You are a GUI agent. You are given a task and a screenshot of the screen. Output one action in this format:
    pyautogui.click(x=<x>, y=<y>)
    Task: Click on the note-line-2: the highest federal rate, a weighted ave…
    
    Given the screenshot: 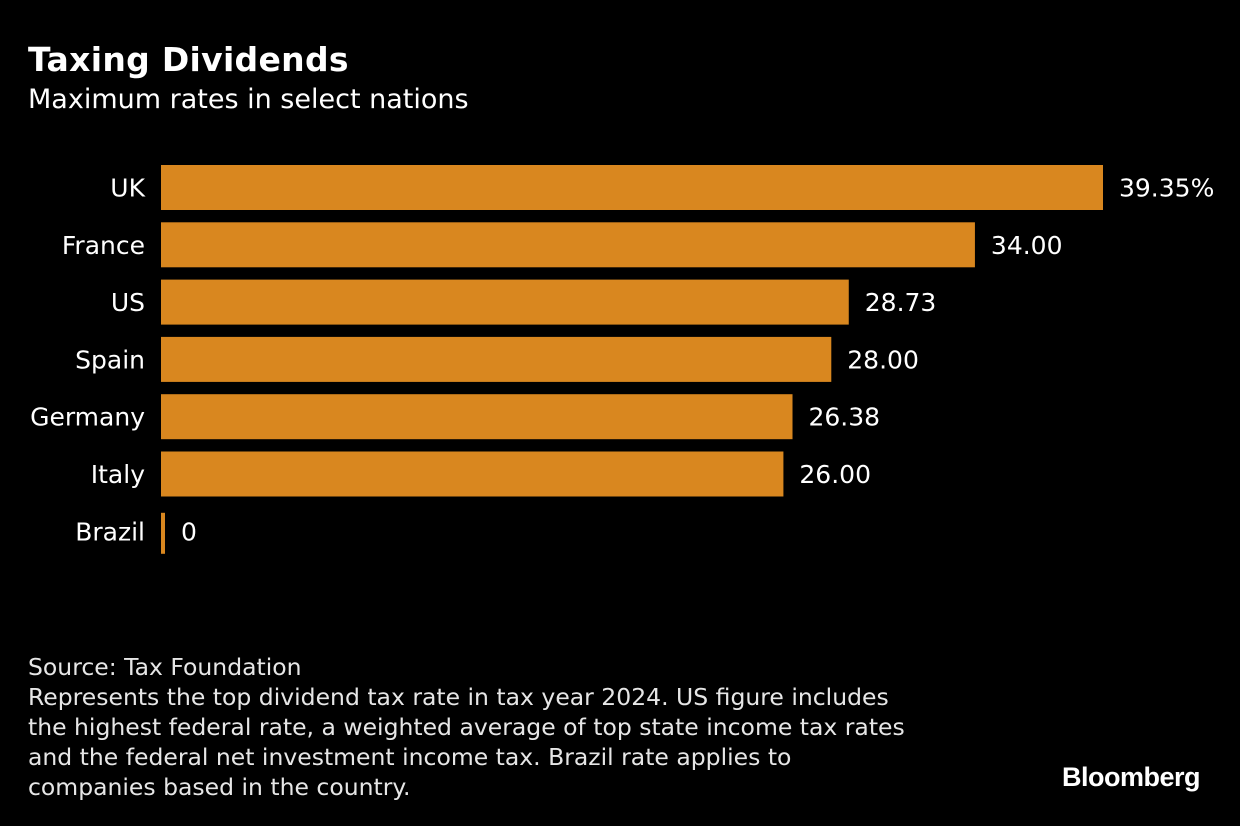 What is the action you would take?
    pyautogui.click(x=466, y=727)
    